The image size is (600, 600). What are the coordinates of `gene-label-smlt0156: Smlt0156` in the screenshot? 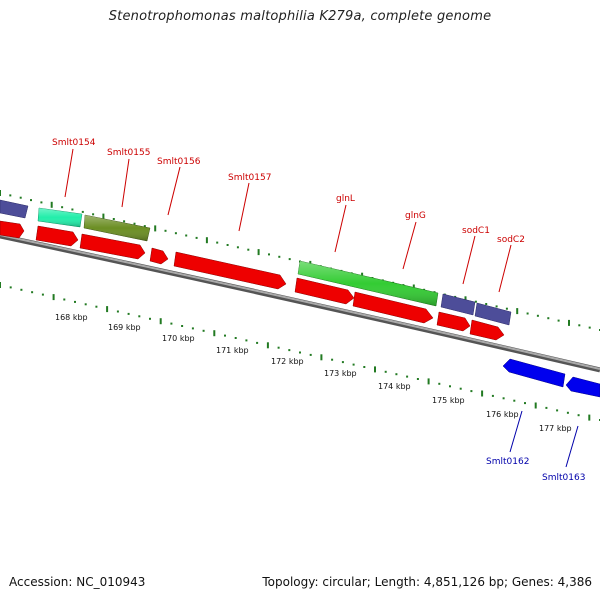 It's located at (179, 162).